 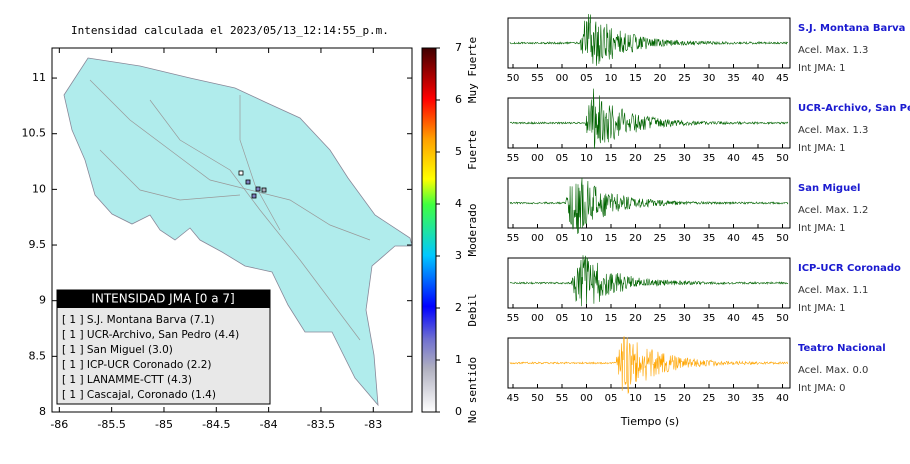 What do you see at coordinates (252, 184) in the screenshot?
I see `station-markers` at bounding box center [252, 184].